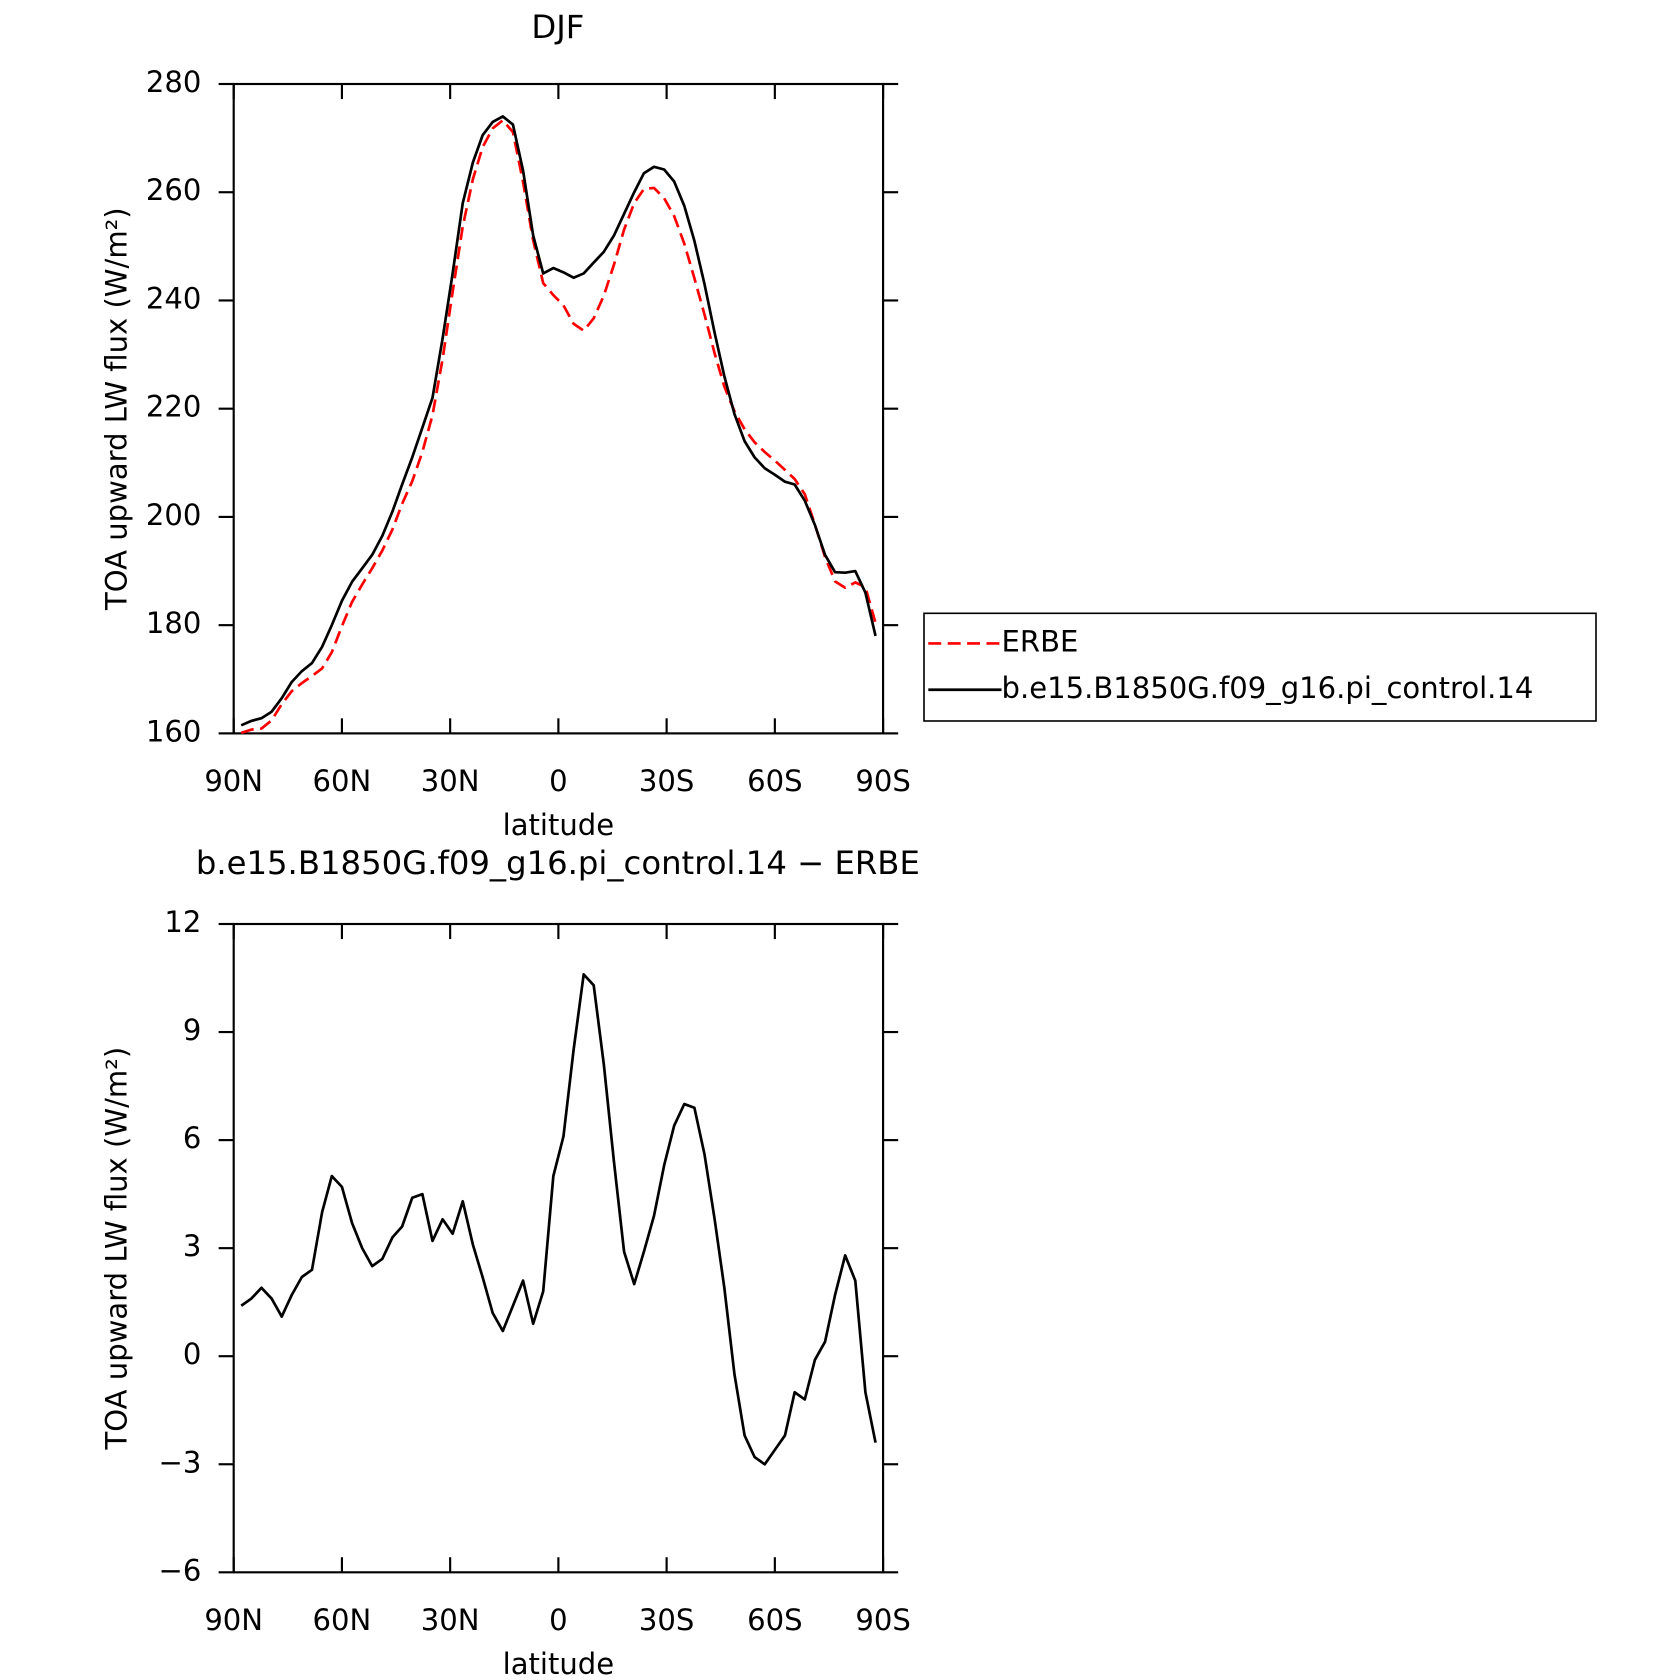 Image resolution: width=1680 pixels, height=1680 pixels. Describe the element at coordinates (182, 922) in the screenshot. I see `y-tick-label: 12` at that location.